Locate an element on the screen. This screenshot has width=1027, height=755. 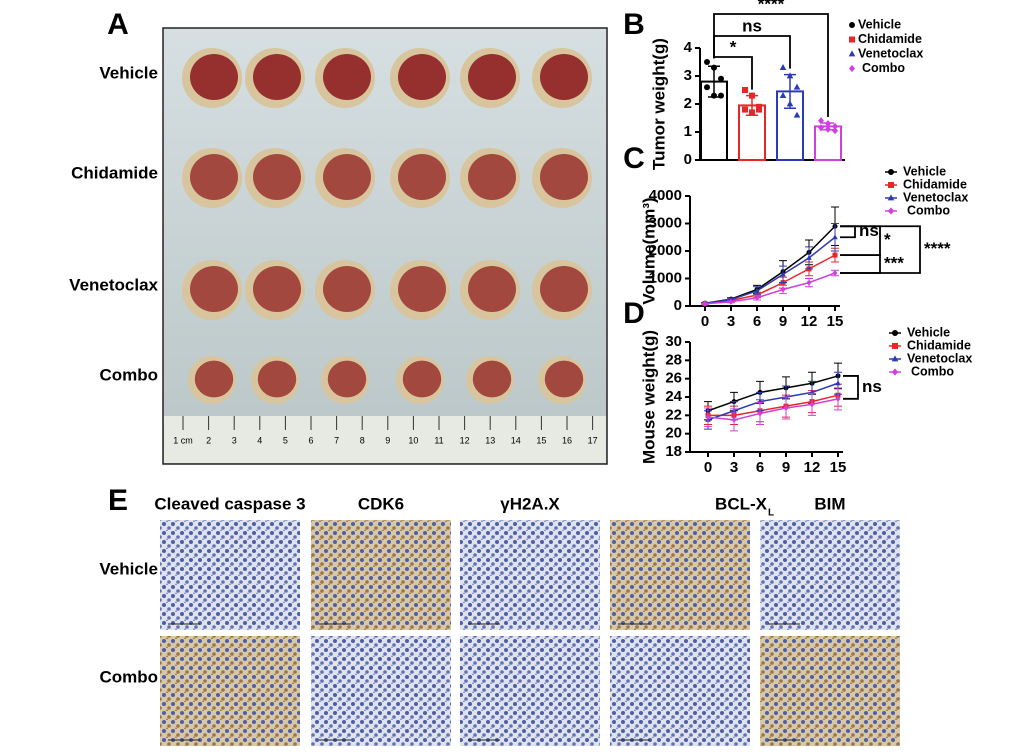
column-header: BCL-X is located at coordinates (741, 503).